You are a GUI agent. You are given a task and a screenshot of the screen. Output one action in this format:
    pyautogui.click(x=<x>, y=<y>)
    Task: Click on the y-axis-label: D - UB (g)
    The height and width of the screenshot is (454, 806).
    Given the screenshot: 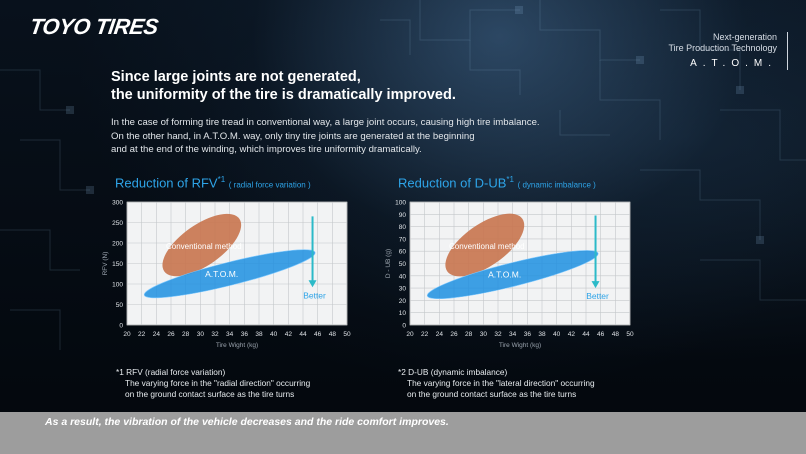 What is the action you would take?
    pyautogui.click(x=388, y=263)
    